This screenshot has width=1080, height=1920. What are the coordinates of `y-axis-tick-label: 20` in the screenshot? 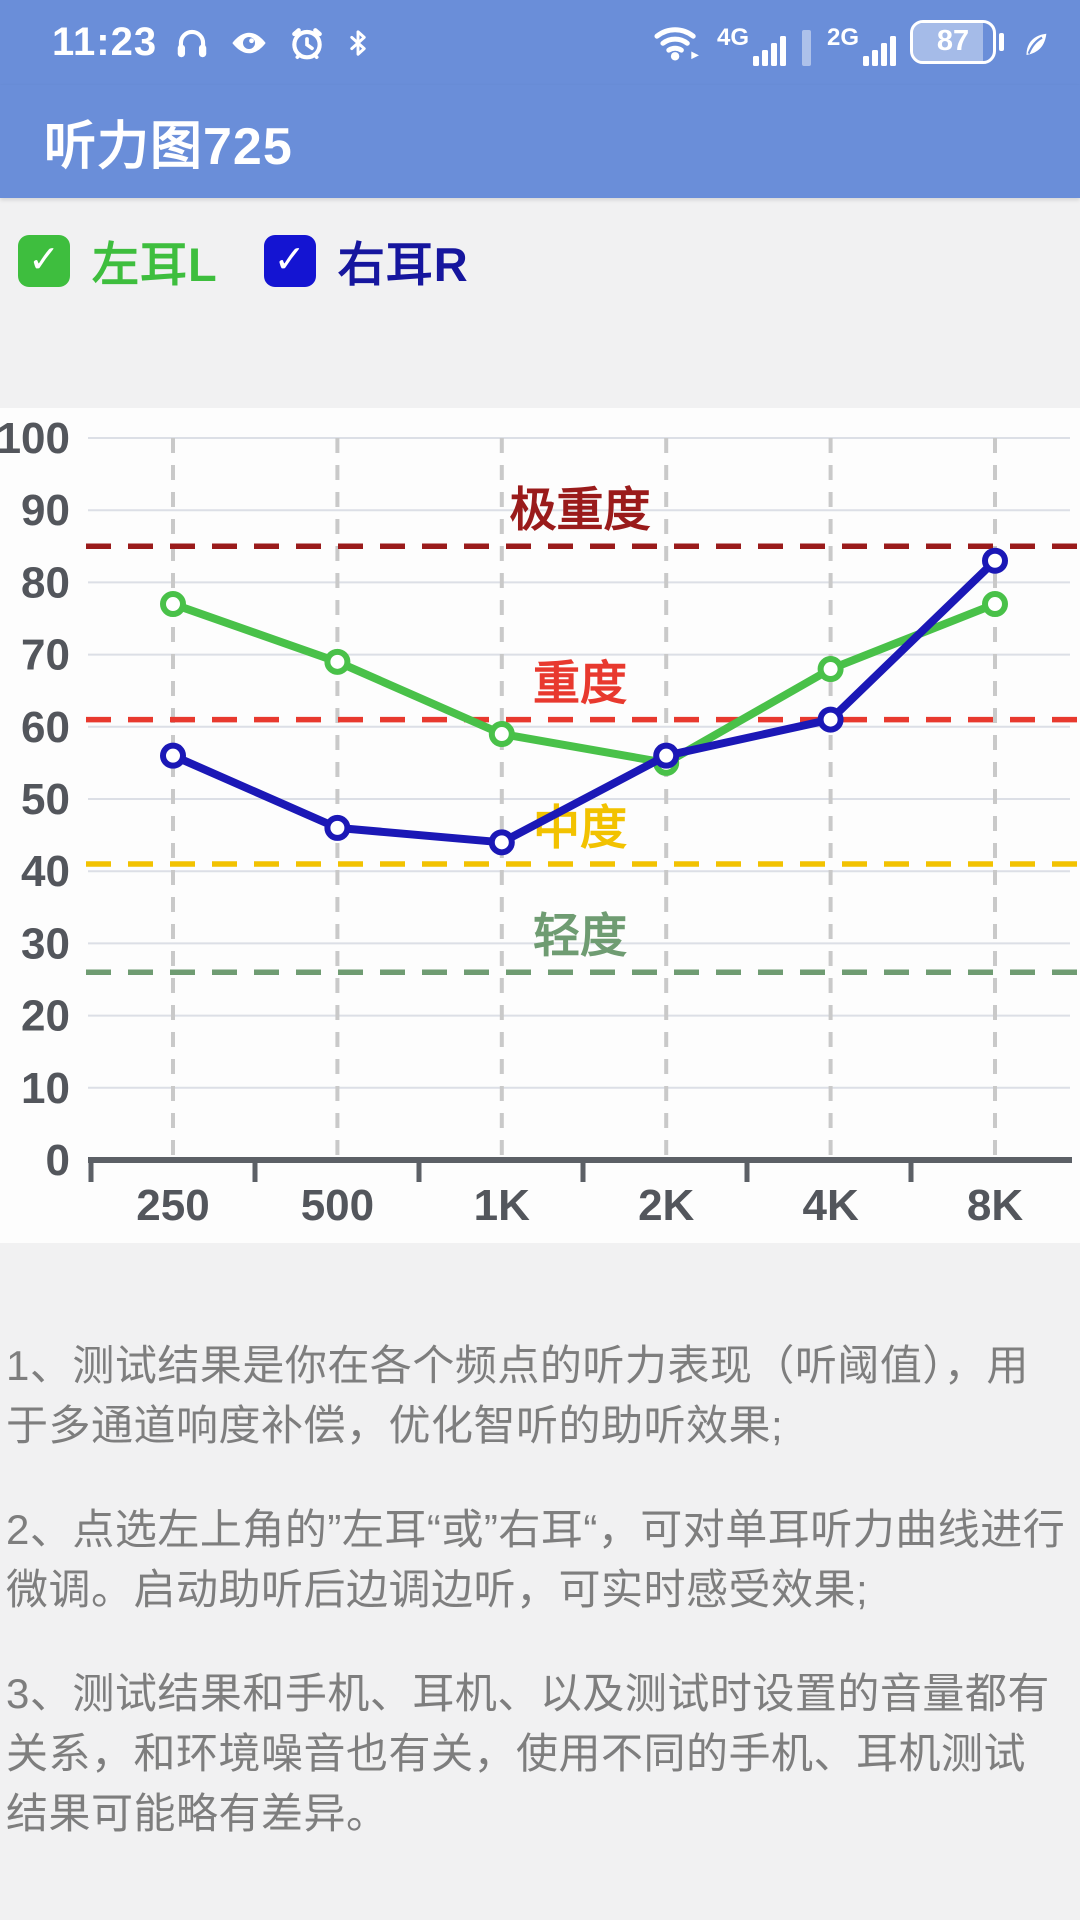 It's located at (45, 1016).